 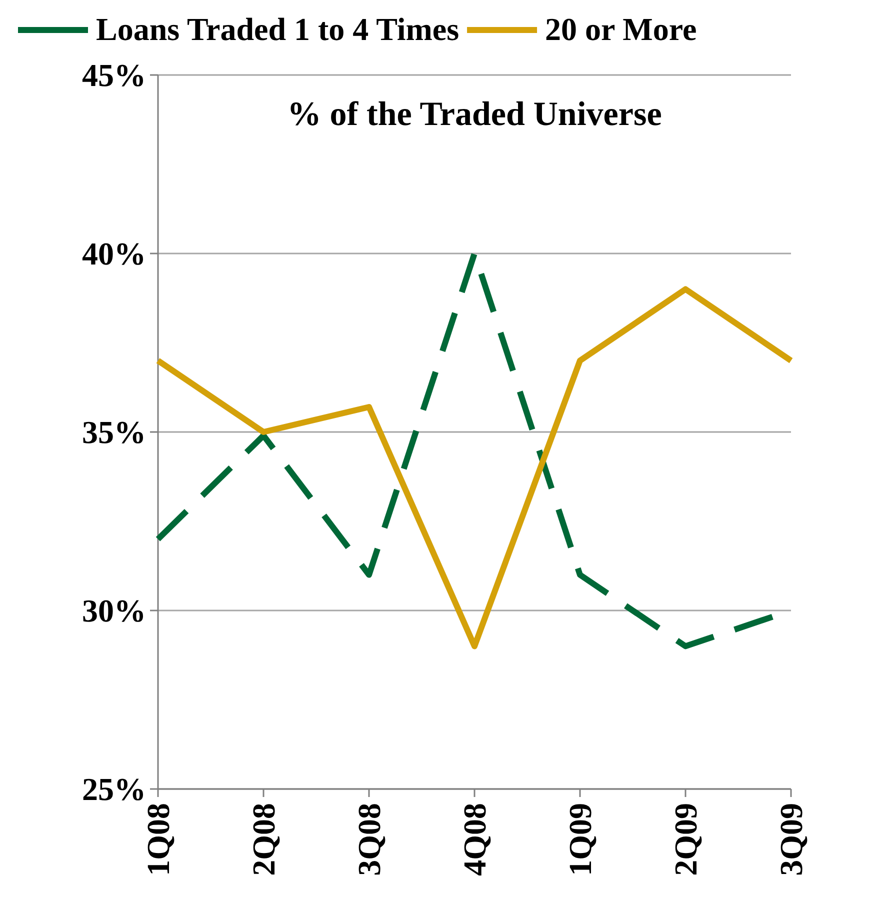 I want to click on legend-label: 20 or More, so click(x=621, y=29).